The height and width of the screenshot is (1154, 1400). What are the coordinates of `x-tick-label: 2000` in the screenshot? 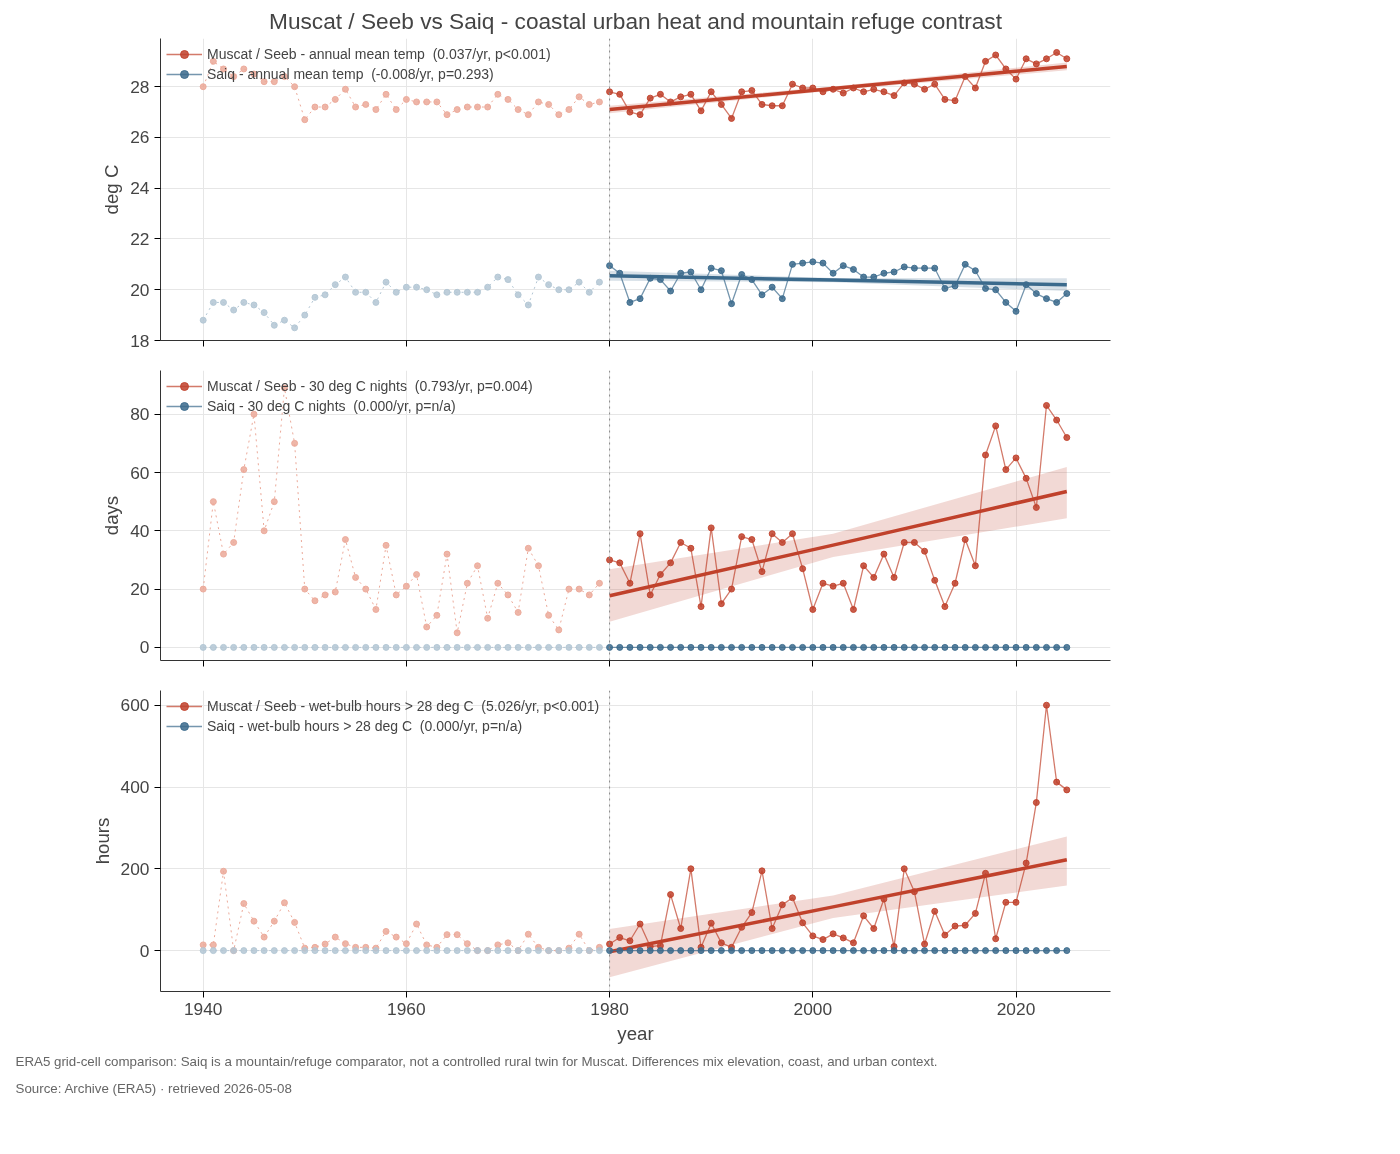 It's located at (813, 1008).